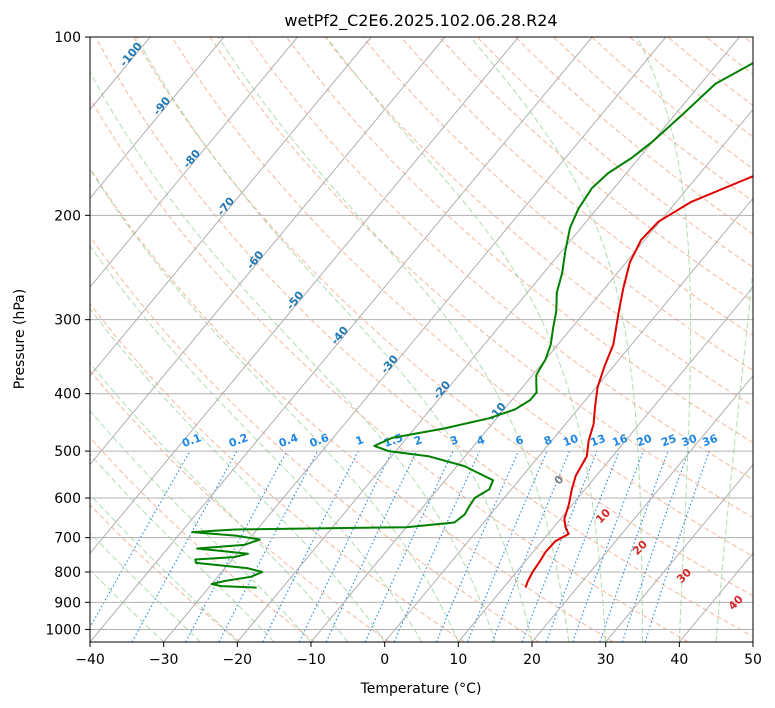 Image resolution: width=775 pixels, height=708 pixels. Describe the element at coordinates (689, 441) in the screenshot. I see `mixing-ratio-label: 30` at that location.